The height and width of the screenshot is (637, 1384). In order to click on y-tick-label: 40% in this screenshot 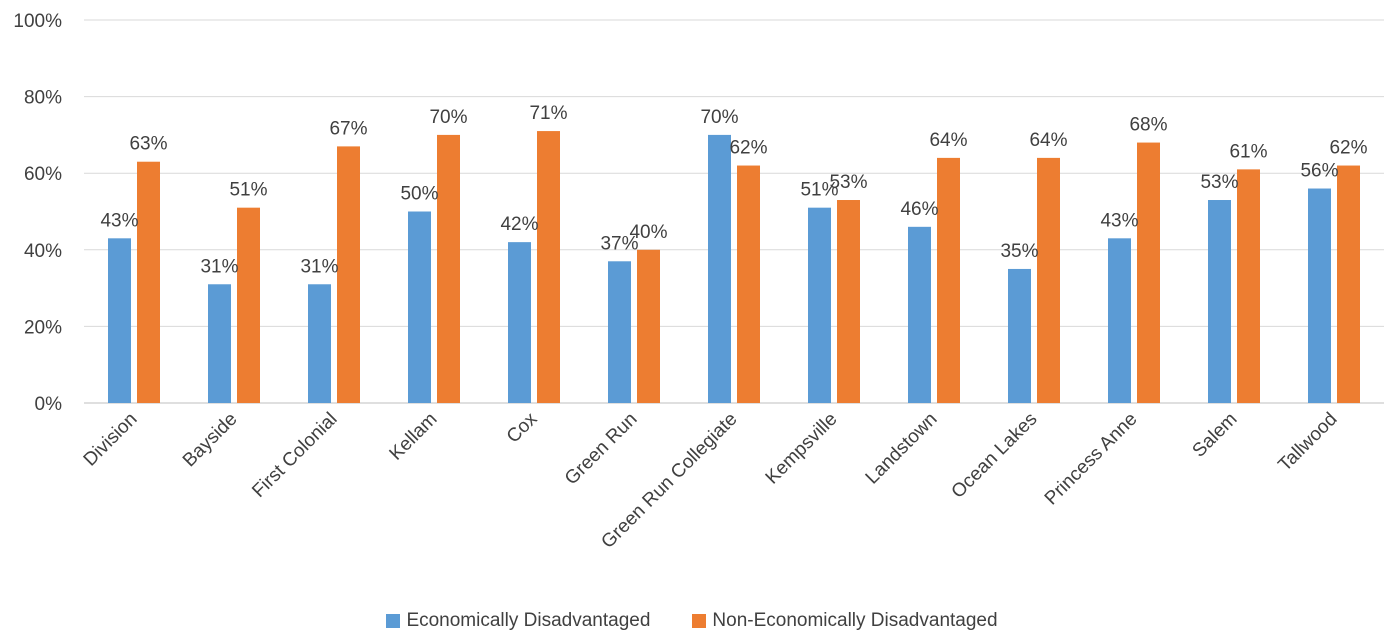, I will do `click(43, 251)`.